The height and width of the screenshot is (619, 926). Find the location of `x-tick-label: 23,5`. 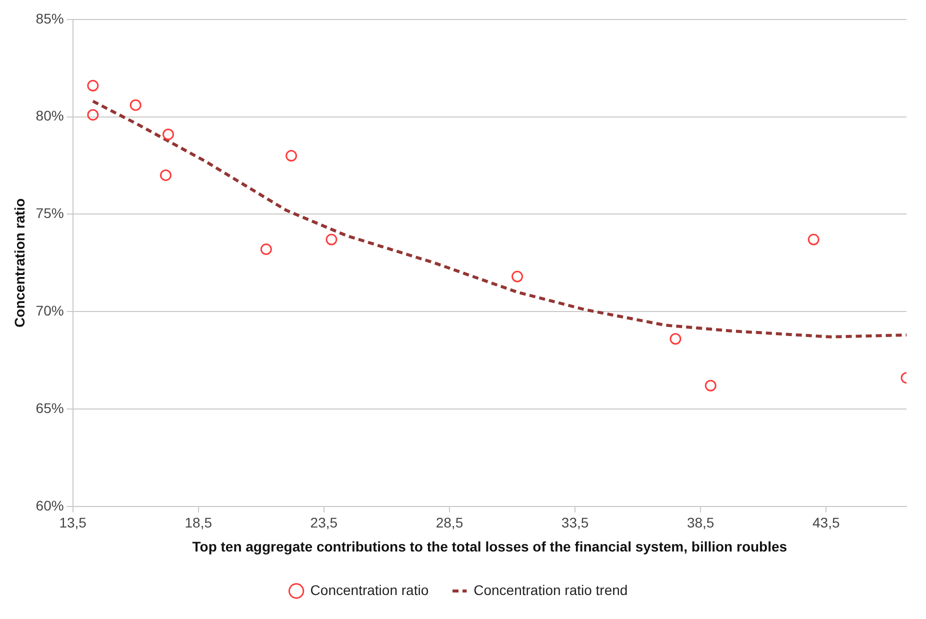

x-tick-label: 23,5 is located at coordinates (324, 522).